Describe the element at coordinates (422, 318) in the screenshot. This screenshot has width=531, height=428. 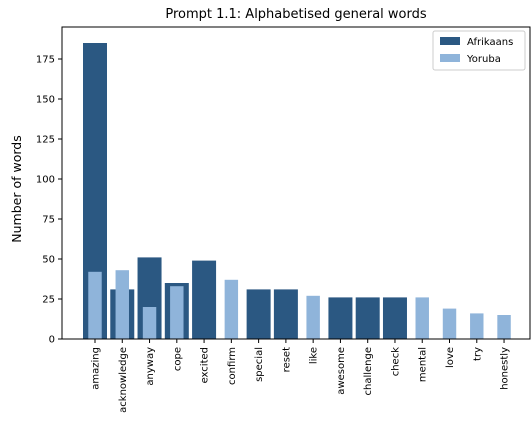
I see `bar-yoruba-mental` at that location.